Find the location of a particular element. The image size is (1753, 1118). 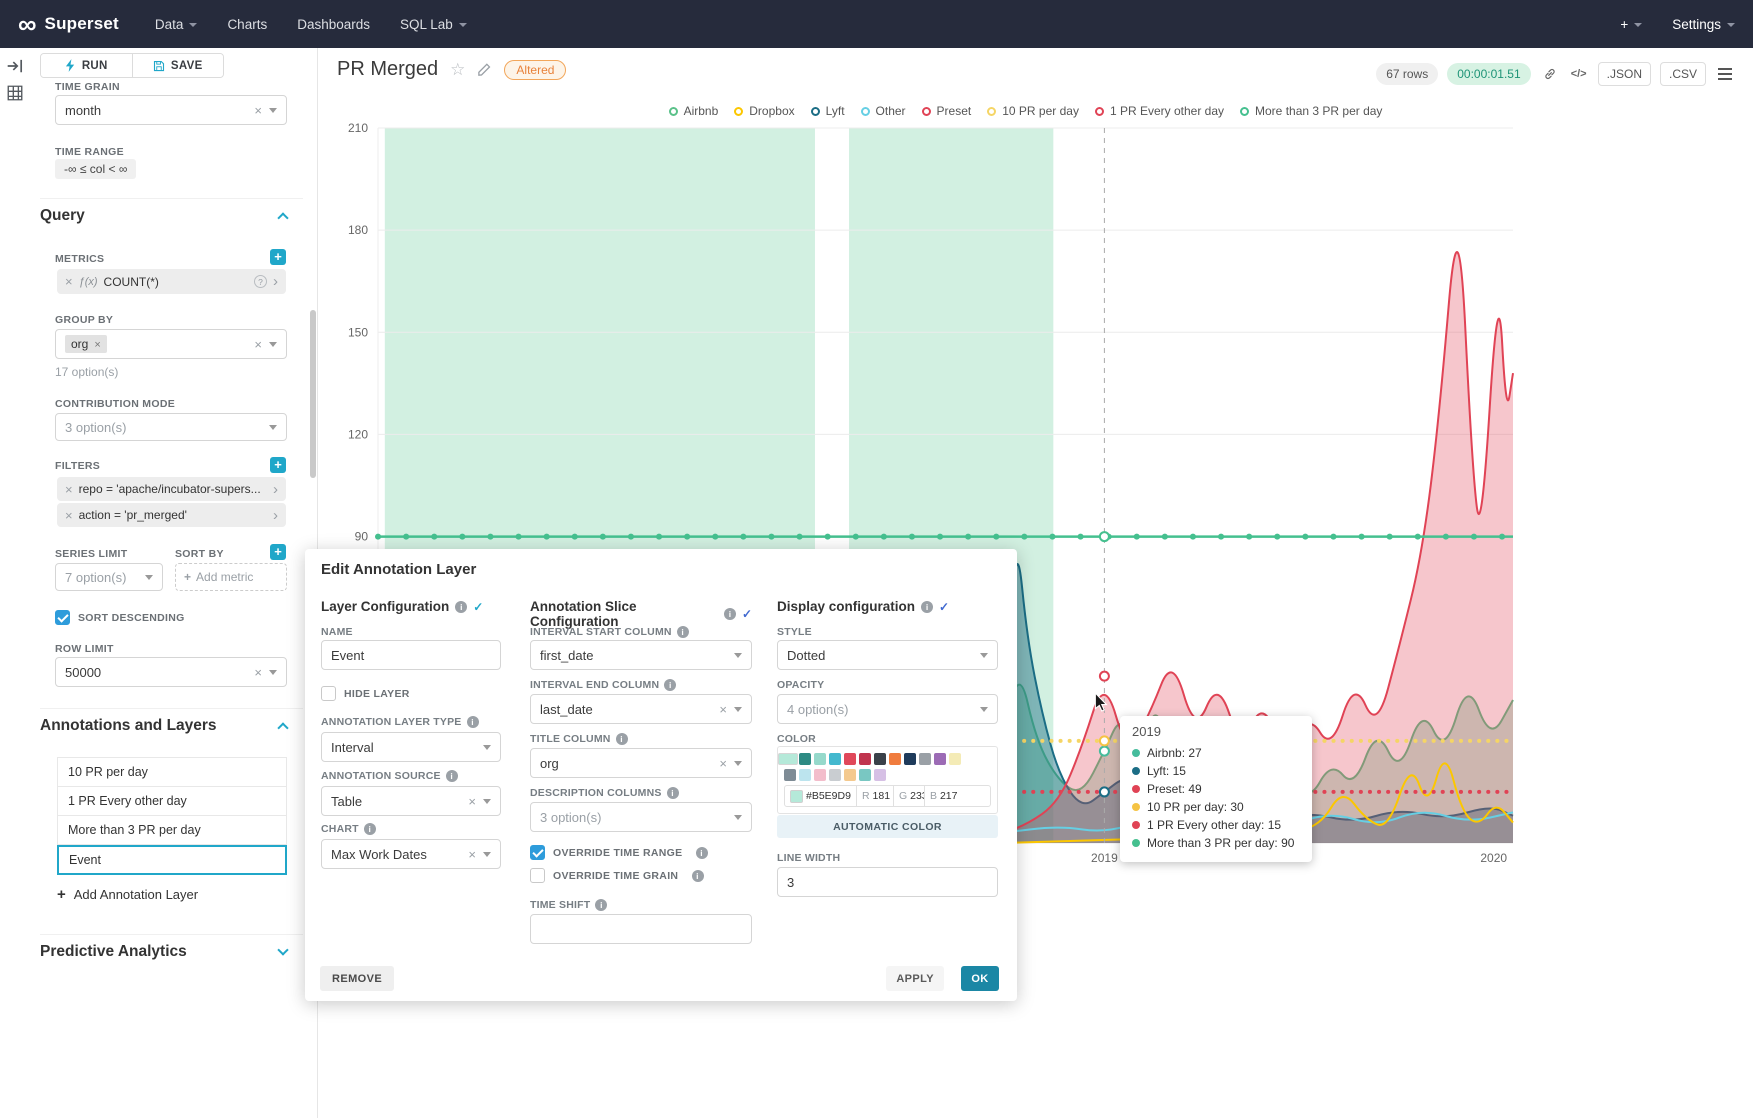

panel-scrollbar is located at coordinates (313, 394).